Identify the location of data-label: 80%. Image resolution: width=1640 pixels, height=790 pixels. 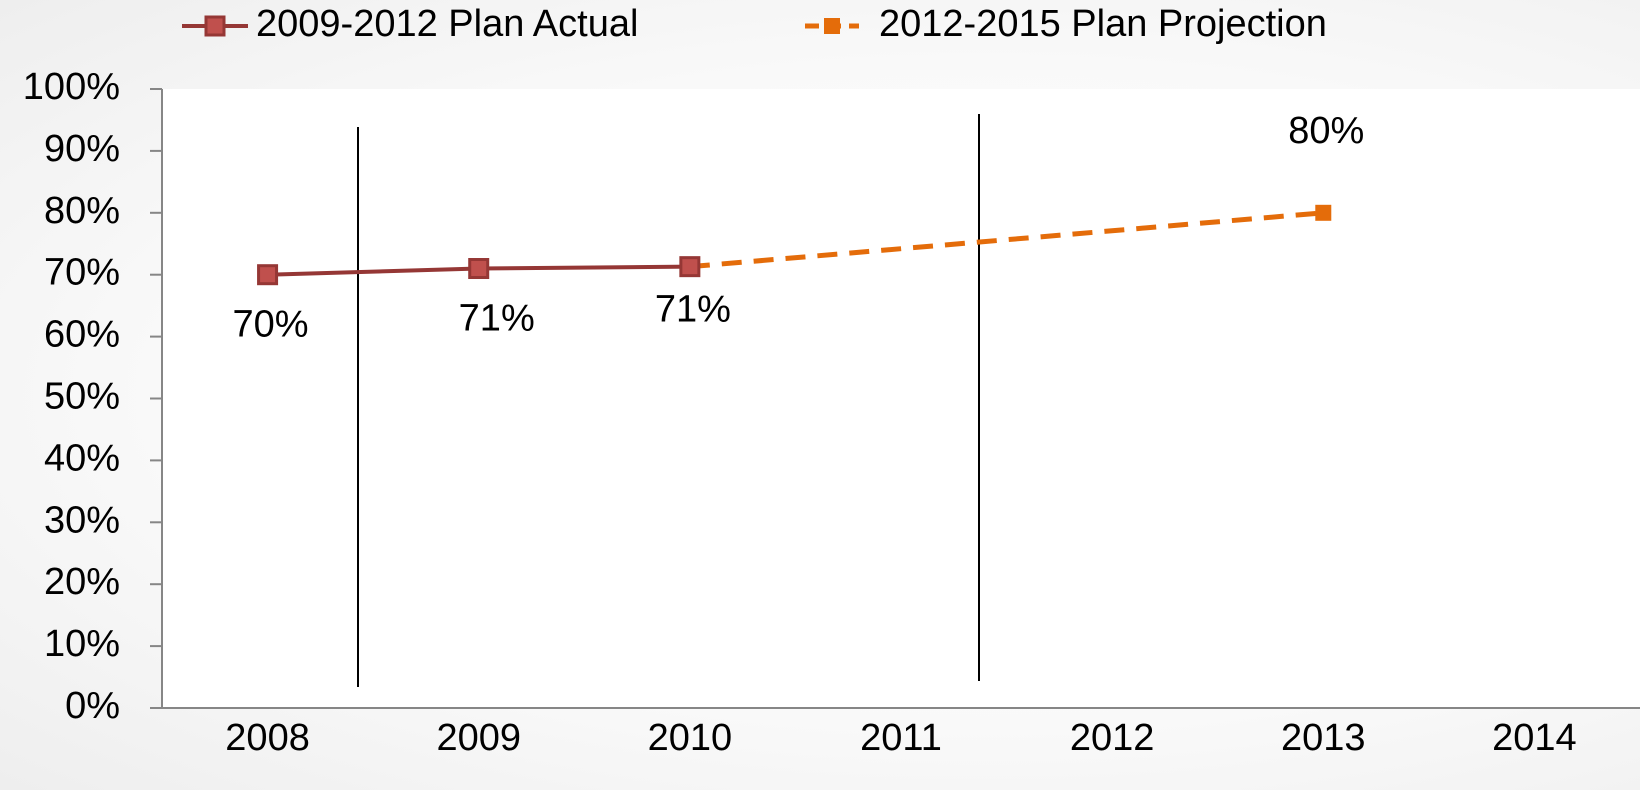
(1326, 131).